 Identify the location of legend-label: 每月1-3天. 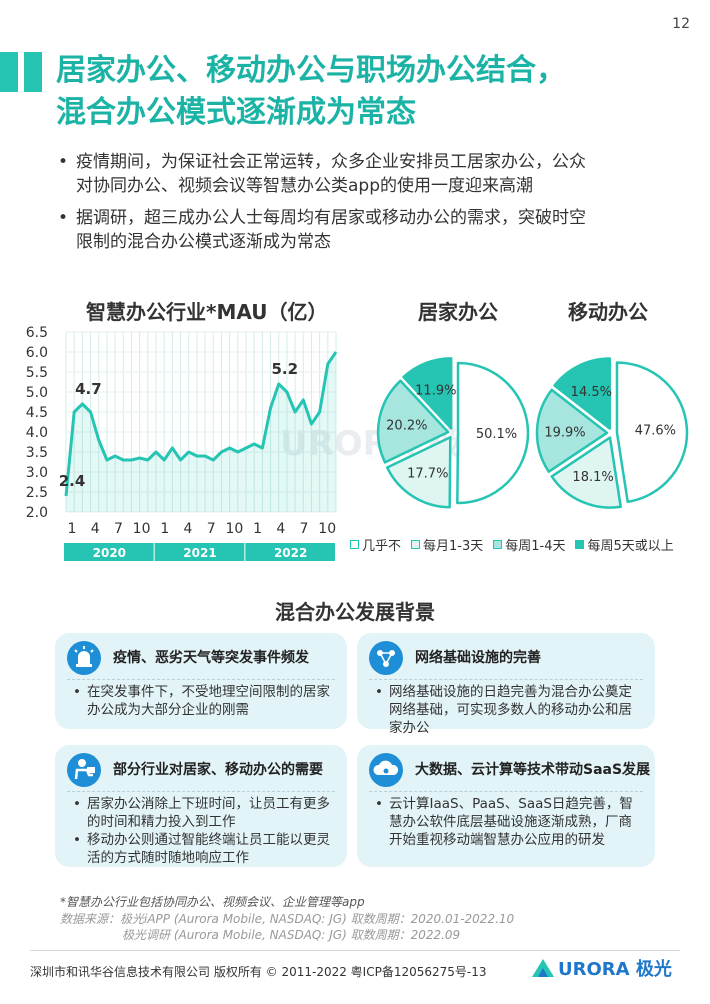
(453, 546).